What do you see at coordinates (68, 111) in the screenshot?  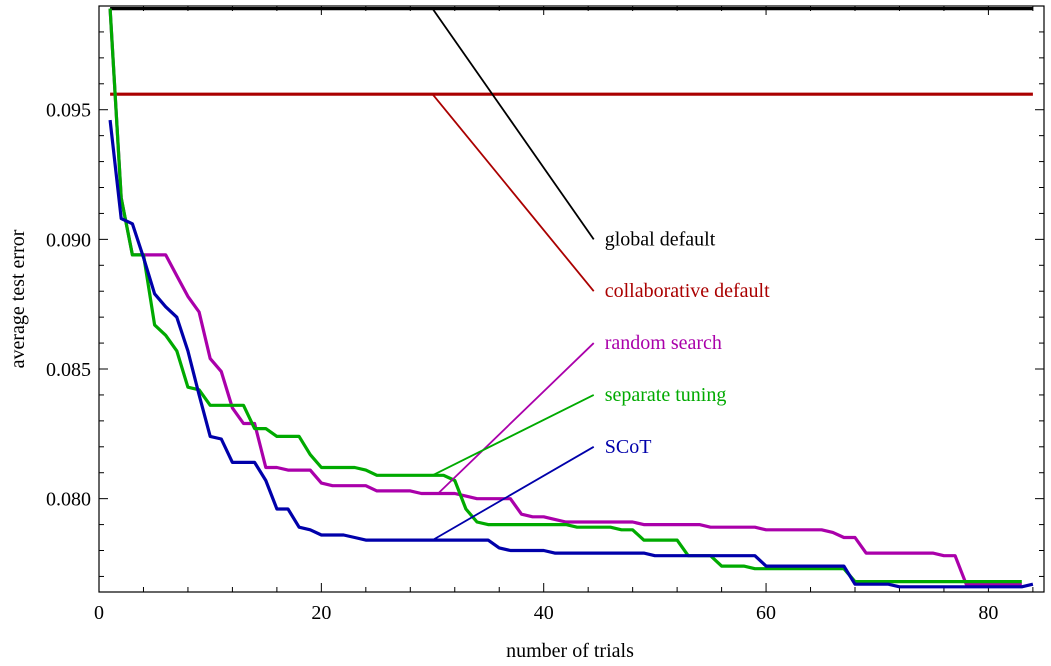 I see `y-tick-label: 0.095` at bounding box center [68, 111].